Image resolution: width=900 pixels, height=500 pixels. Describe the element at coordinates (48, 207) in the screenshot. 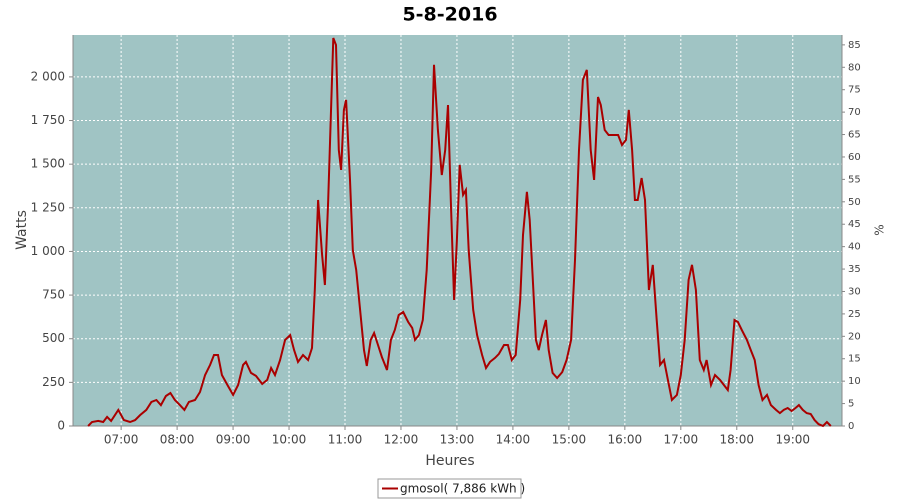

I see `y-tick-label: 1 250` at that location.